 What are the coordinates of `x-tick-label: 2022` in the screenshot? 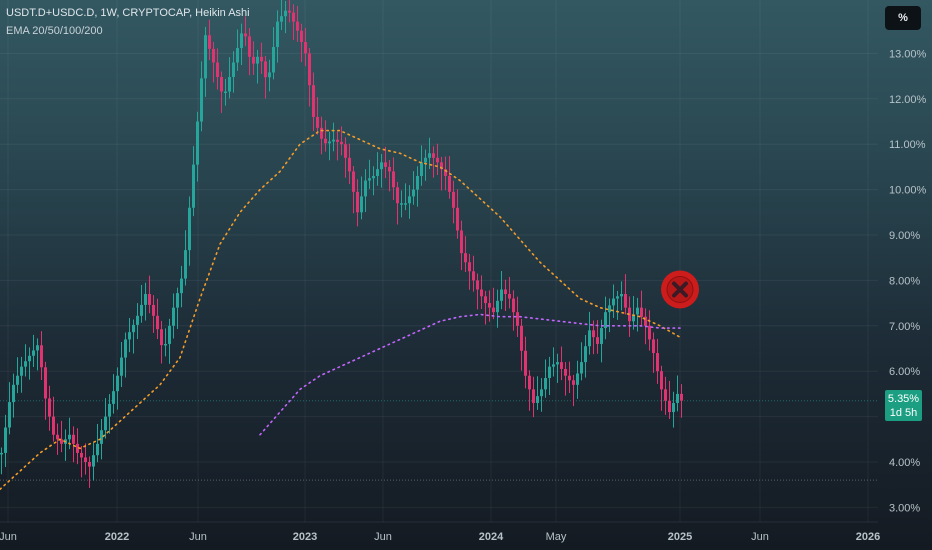 It's located at (117, 537).